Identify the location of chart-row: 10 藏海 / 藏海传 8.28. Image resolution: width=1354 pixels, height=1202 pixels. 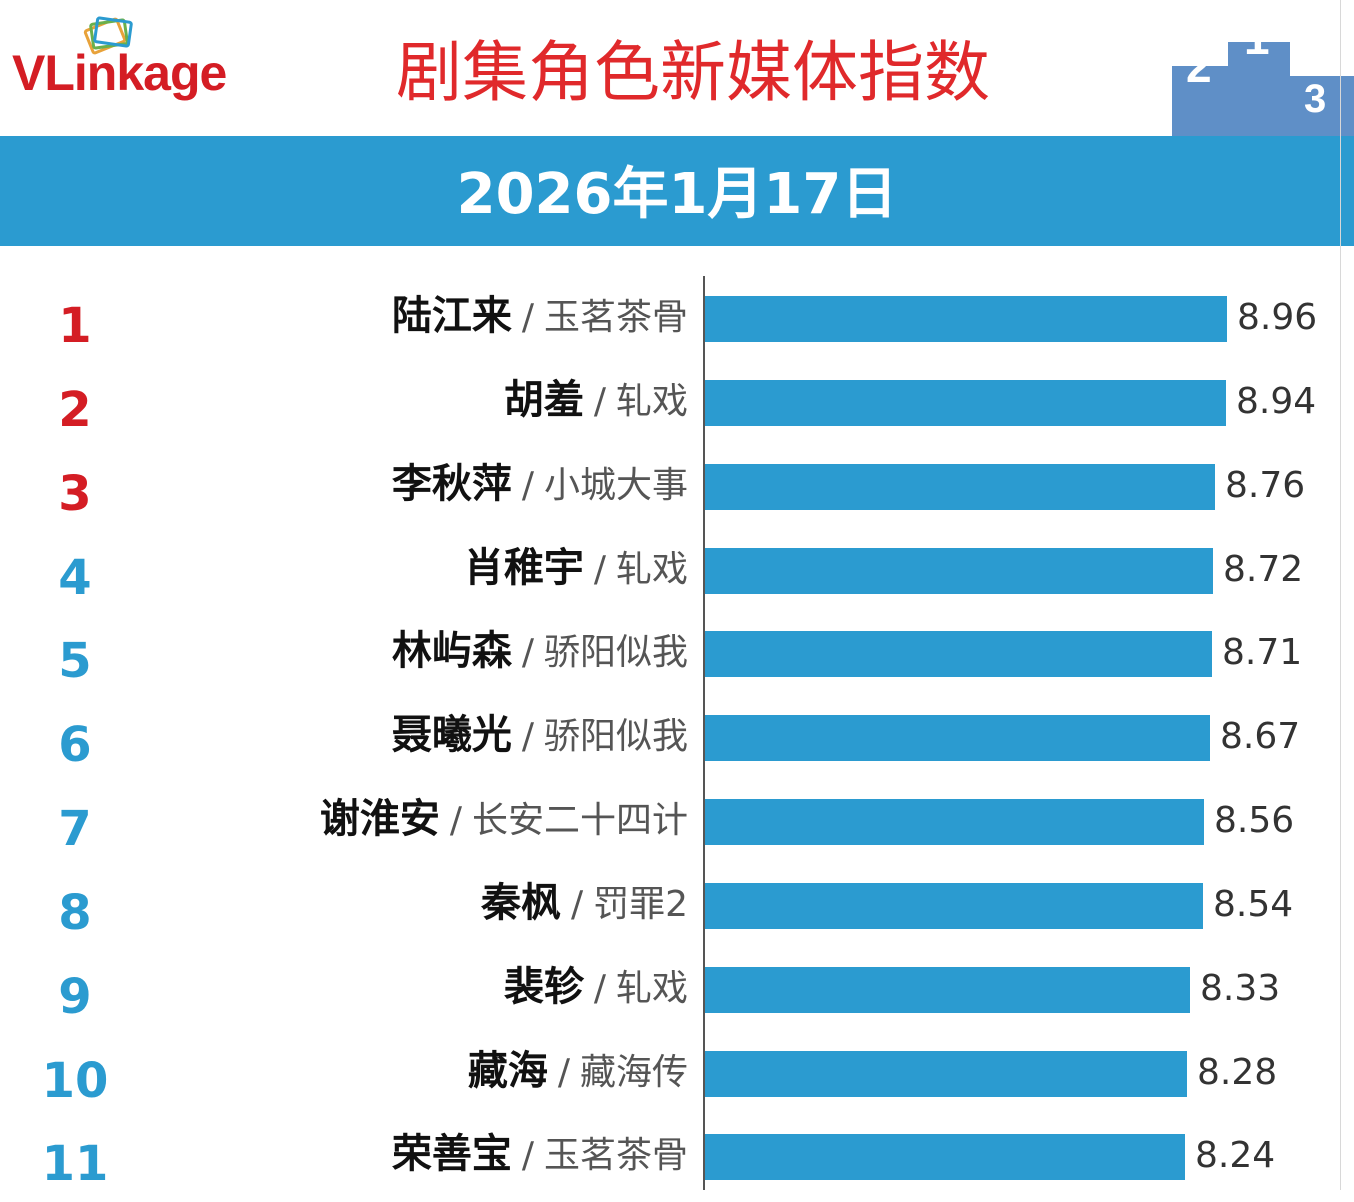
(677, 1077).